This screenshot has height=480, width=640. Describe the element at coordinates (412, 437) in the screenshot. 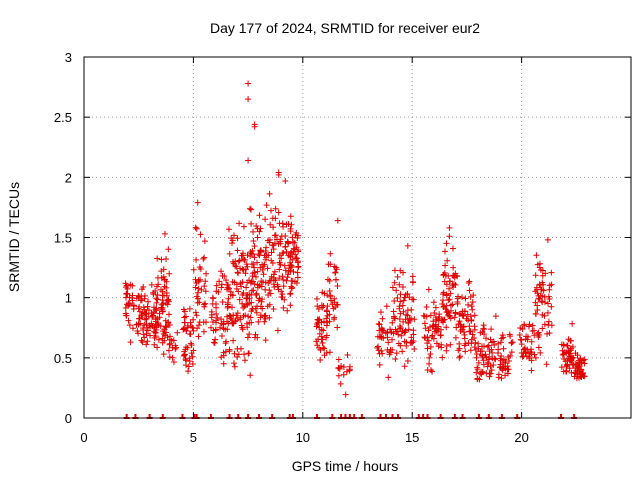

I see `x-tick-label: 15` at that location.